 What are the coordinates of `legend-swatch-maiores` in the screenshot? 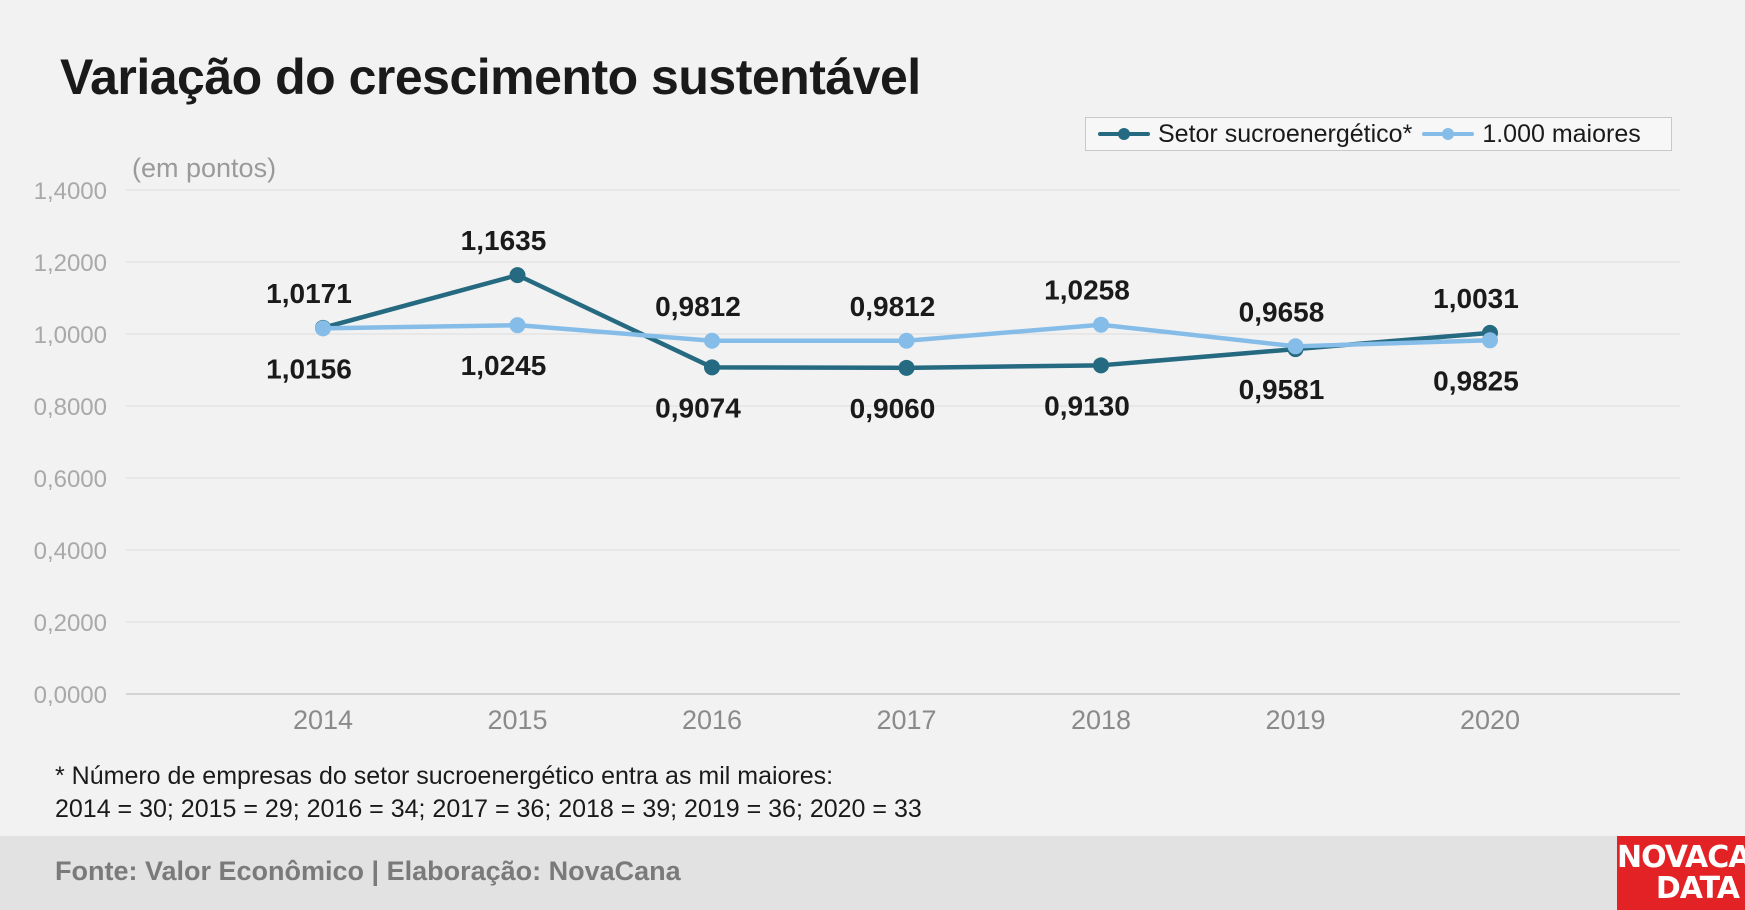 It's located at (1448, 134).